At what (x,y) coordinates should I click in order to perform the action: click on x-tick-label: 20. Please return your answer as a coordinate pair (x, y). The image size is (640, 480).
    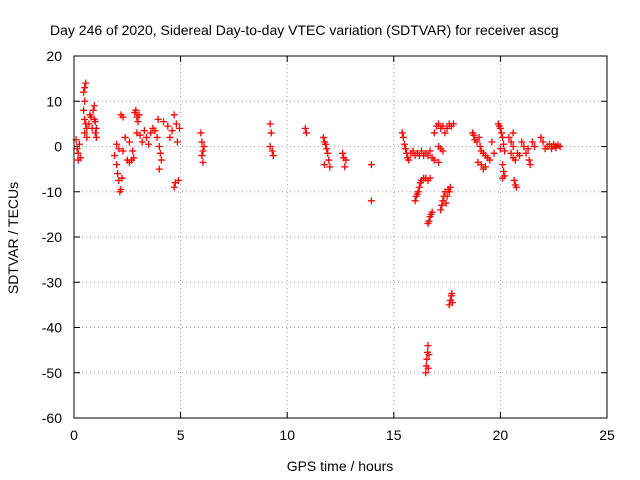
    Looking at the image, I should click on (501, 435).